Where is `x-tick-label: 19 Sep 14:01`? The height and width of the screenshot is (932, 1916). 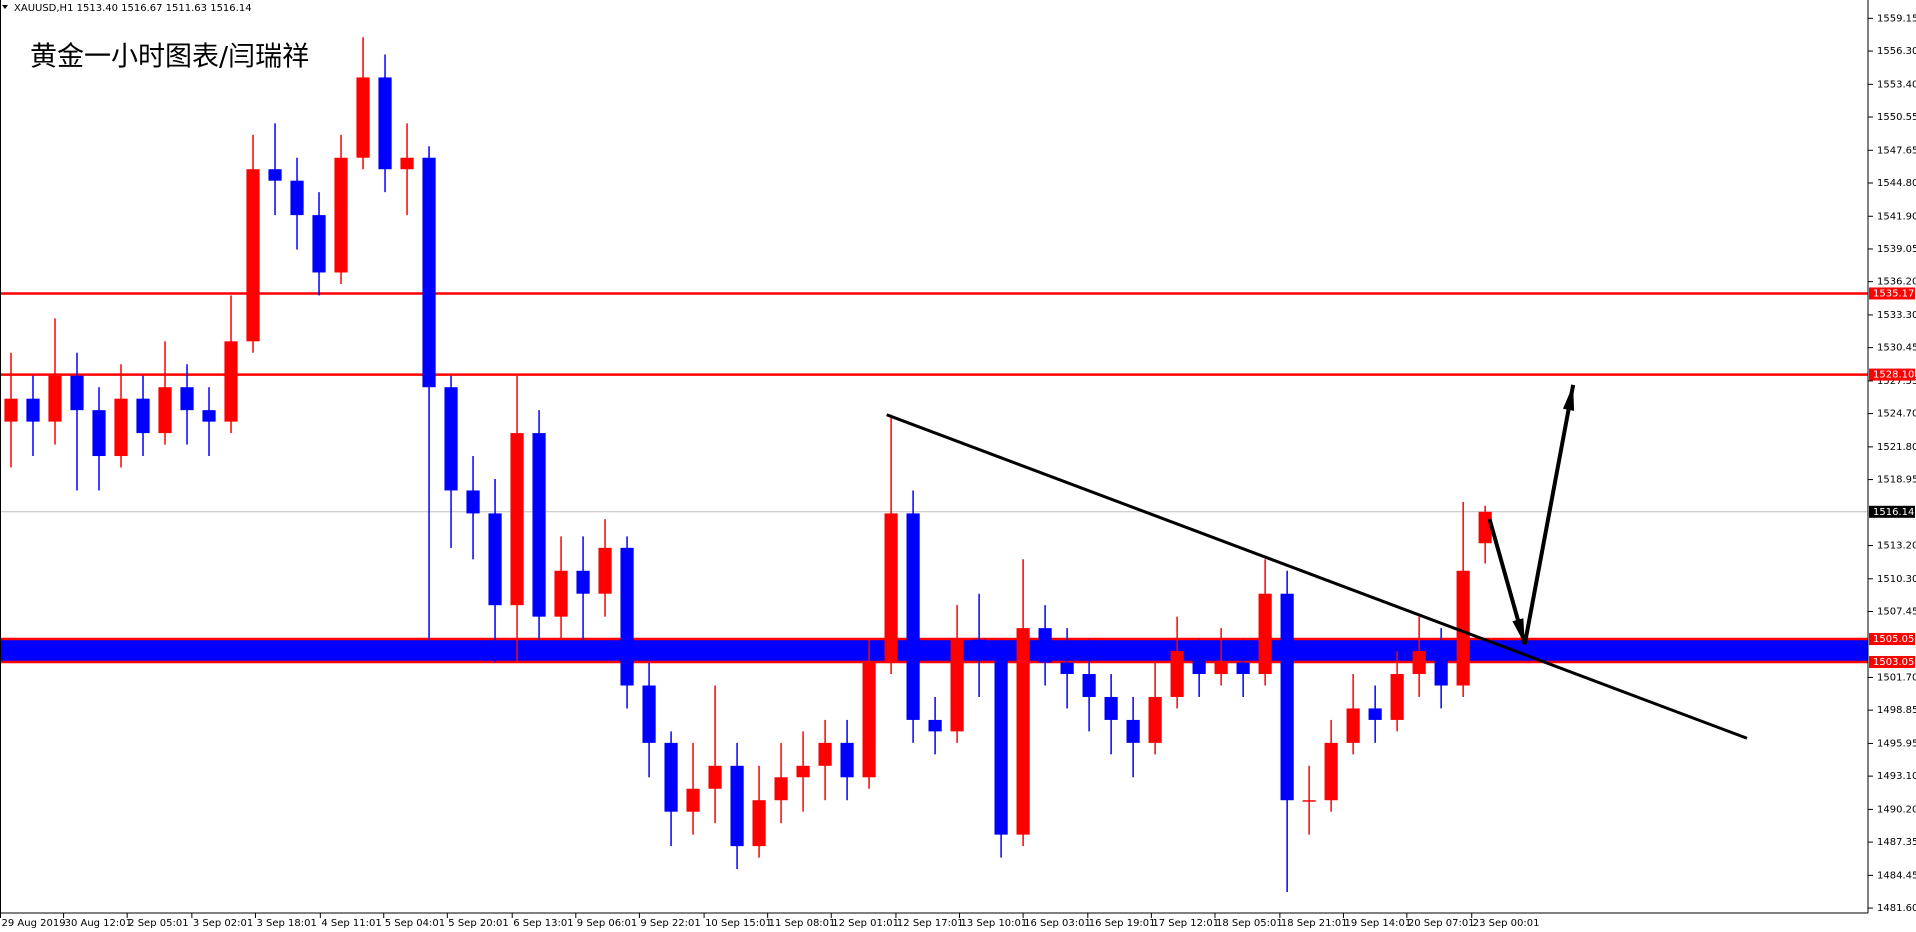 x-tick-label: 19 Sep 14:01 is located at coordinates (1377, 923).